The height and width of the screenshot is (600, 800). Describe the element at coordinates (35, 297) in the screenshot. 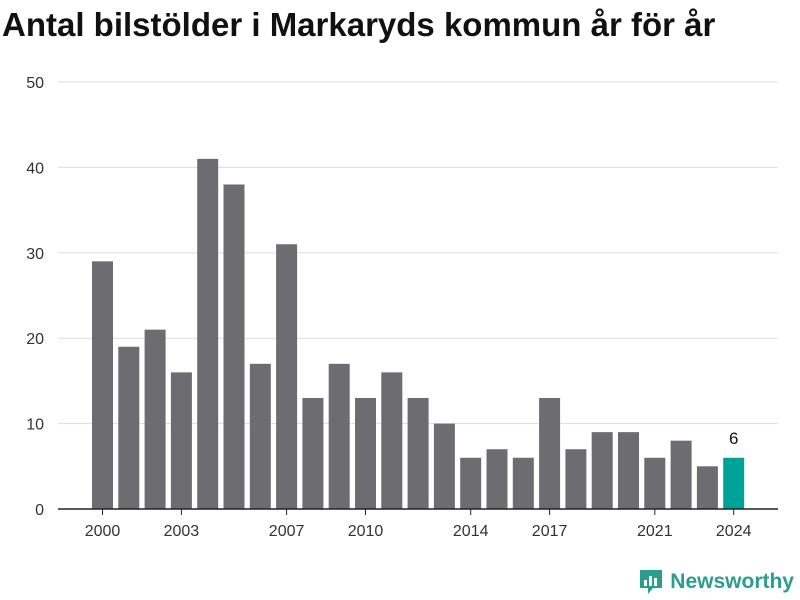

I see `y-axis-ticks: 0 10 20 30 40 50` at that location.